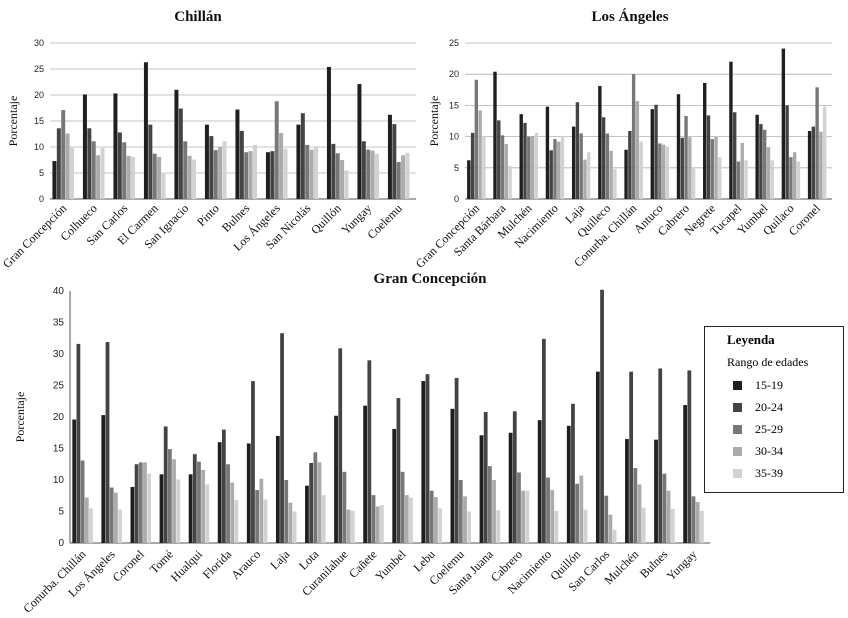 This screenshot has width=848, height=618. What do you see at coordinates (629, 16) in the screenshot?
I see `chart-title: Los Ángeles` at bounding box center [629, 16].